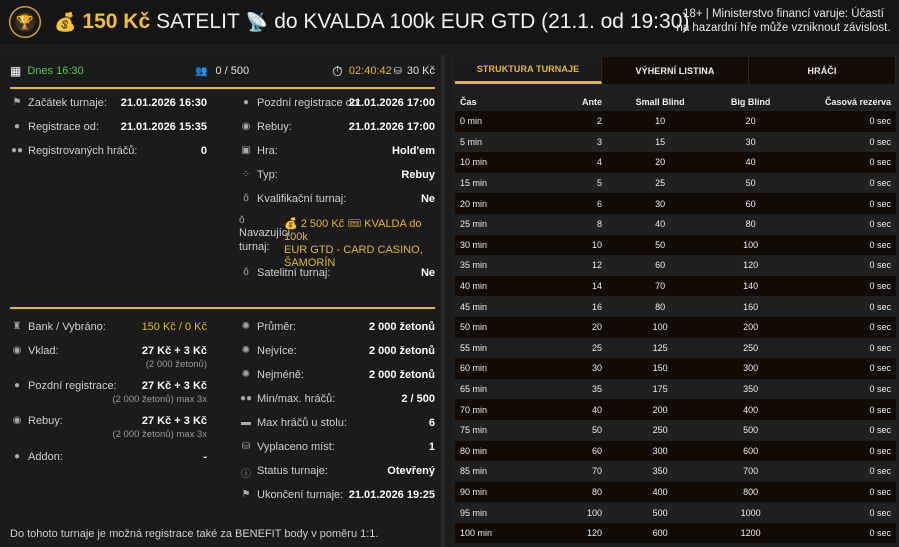 This screenshot has width=899, height=547. Describe the element at coordinates (337, 447) in the screenshot. I see `paid-places: ⛁ Vyplaceno míst: 1` at that location.